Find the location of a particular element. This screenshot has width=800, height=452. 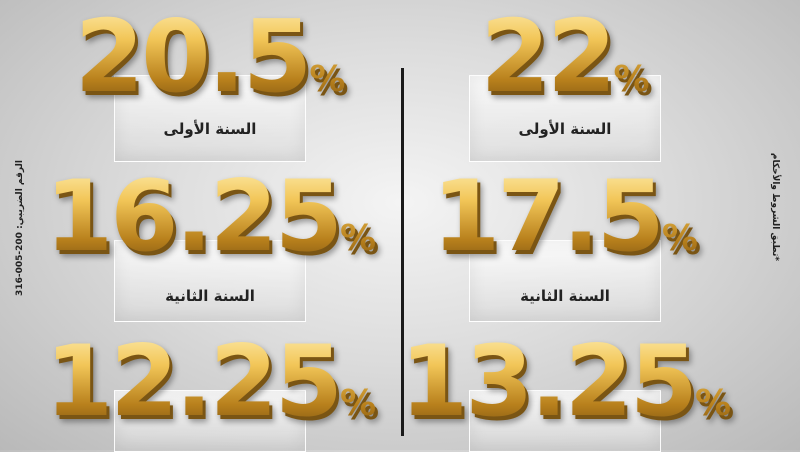

rate-year-1: 20.5% is located at coordinates (210, 57).